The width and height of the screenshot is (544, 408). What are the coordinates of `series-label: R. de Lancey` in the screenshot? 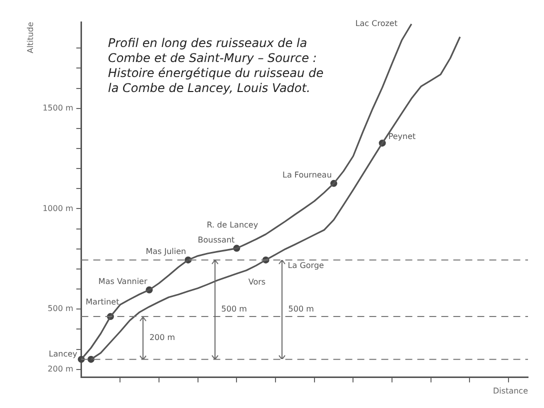 It's located at (232, 225).